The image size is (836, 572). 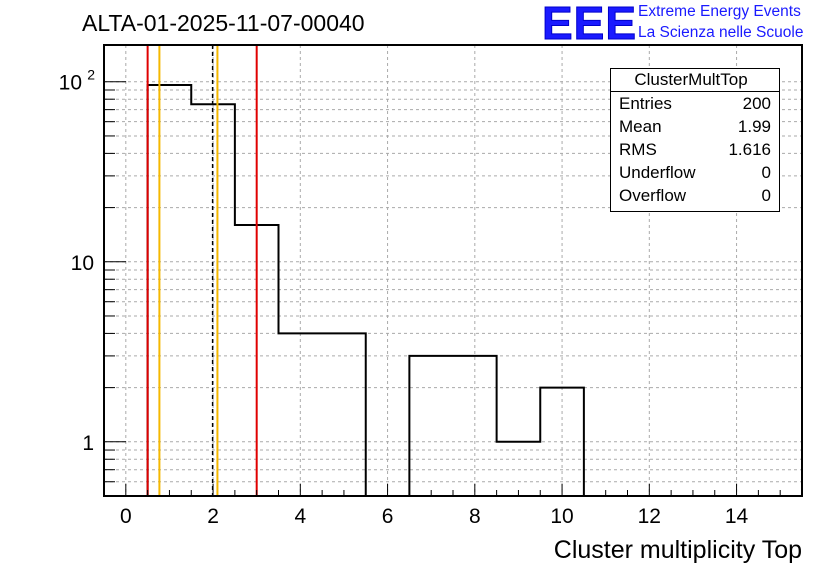 I want to click on stats-divider, so click(x=695, y=91).